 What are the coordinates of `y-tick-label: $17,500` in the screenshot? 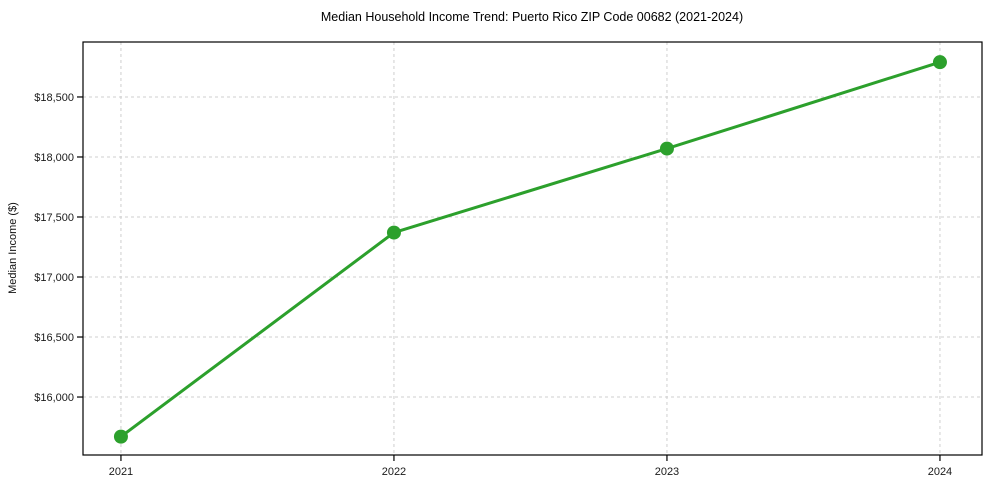 It's located at (54, 218).